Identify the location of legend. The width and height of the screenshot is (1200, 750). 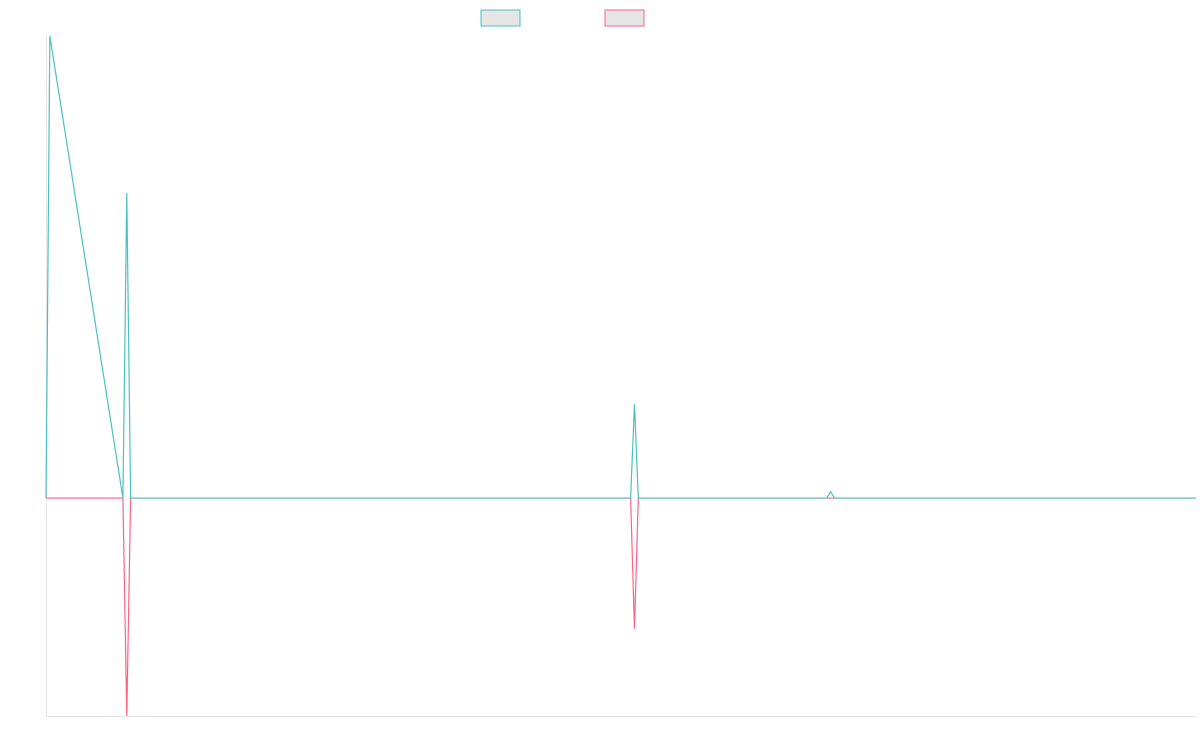
(562, 18).